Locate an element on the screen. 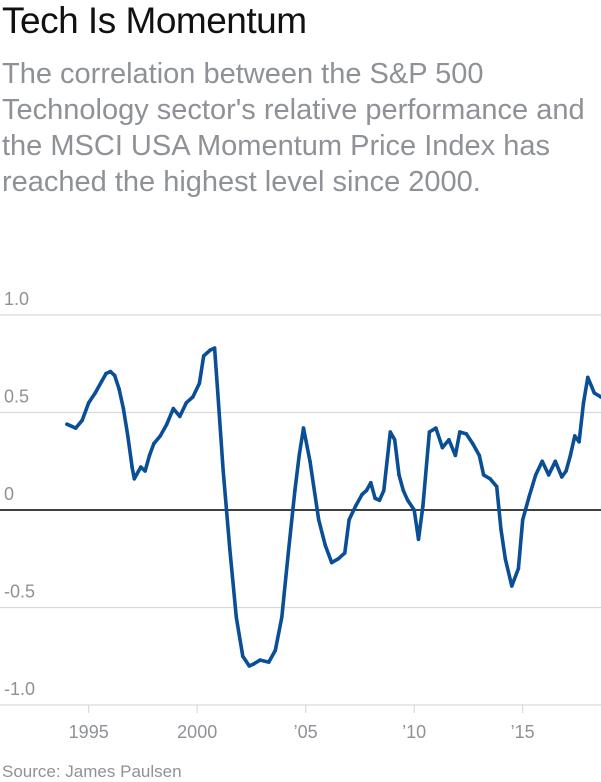 The width and height of the screenshot is (601, 782). x-tick-label: 2000 is located at coordinates (197, 732).